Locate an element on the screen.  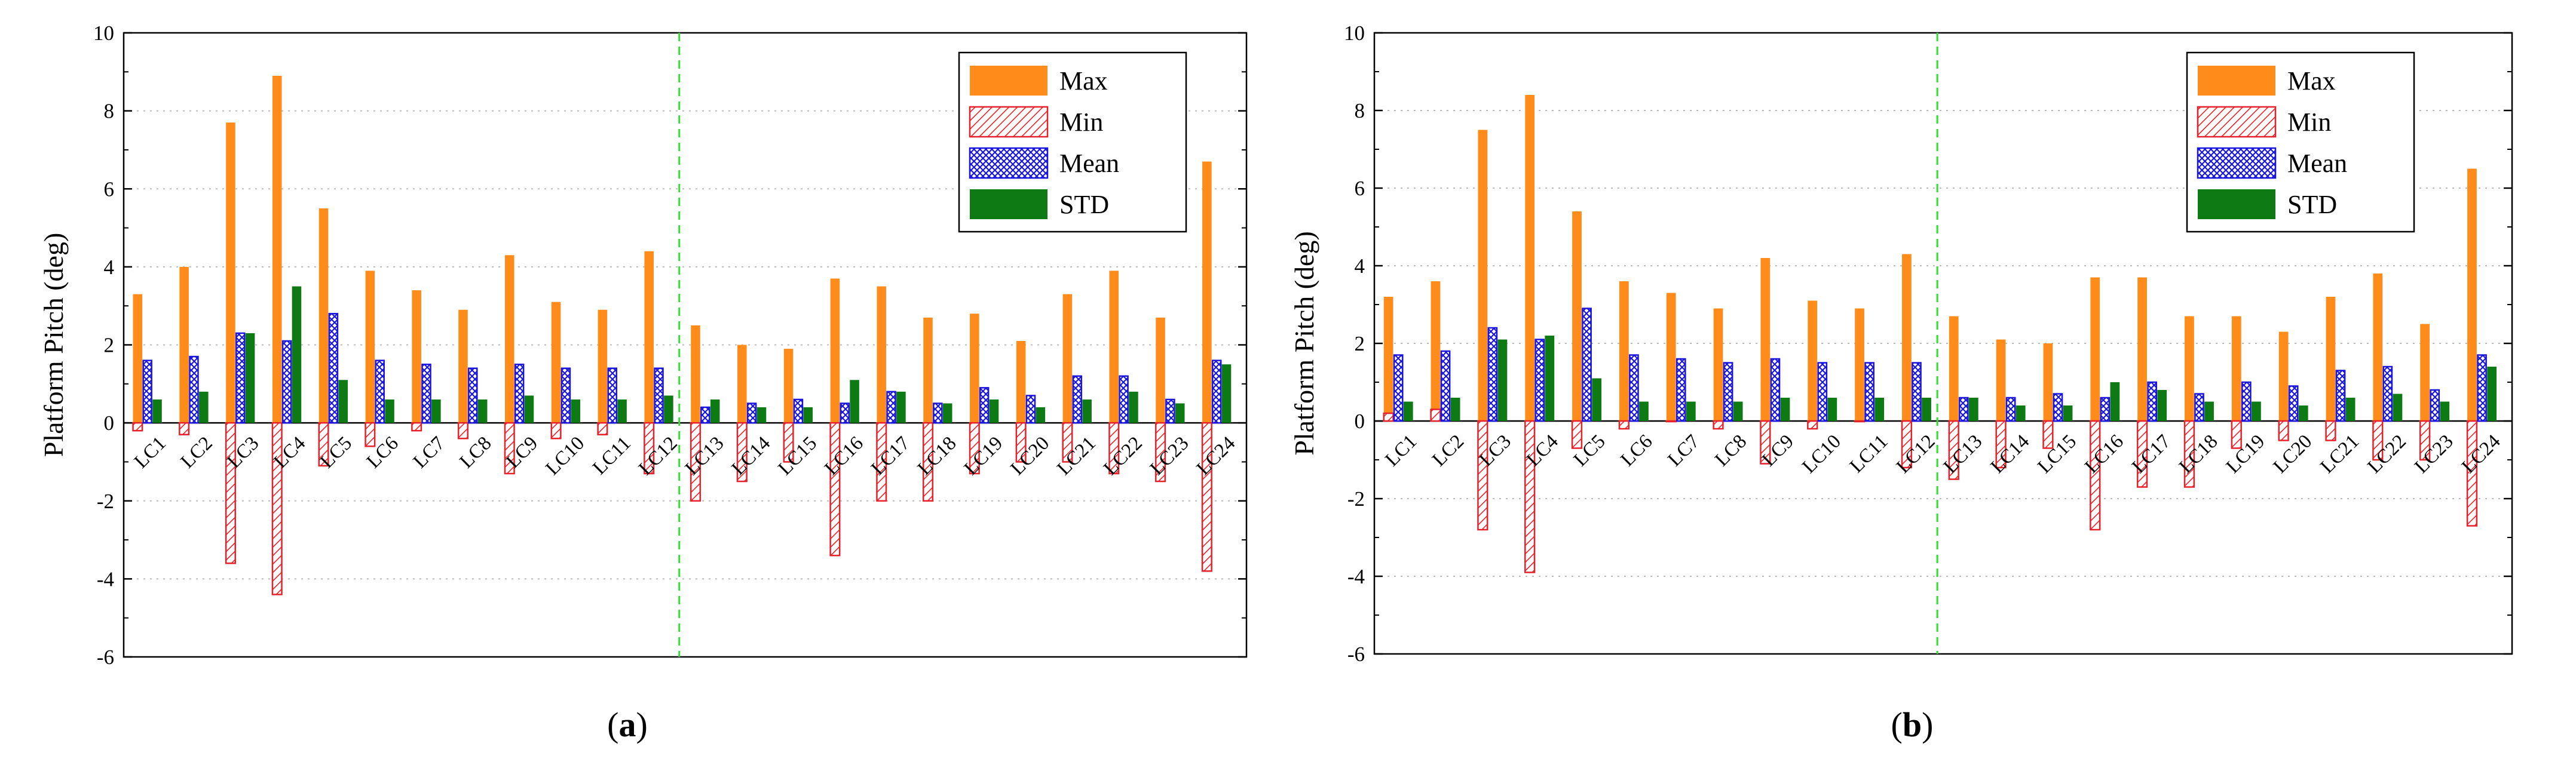
bar-mean-lc19 is located at coordinates (985, 405).